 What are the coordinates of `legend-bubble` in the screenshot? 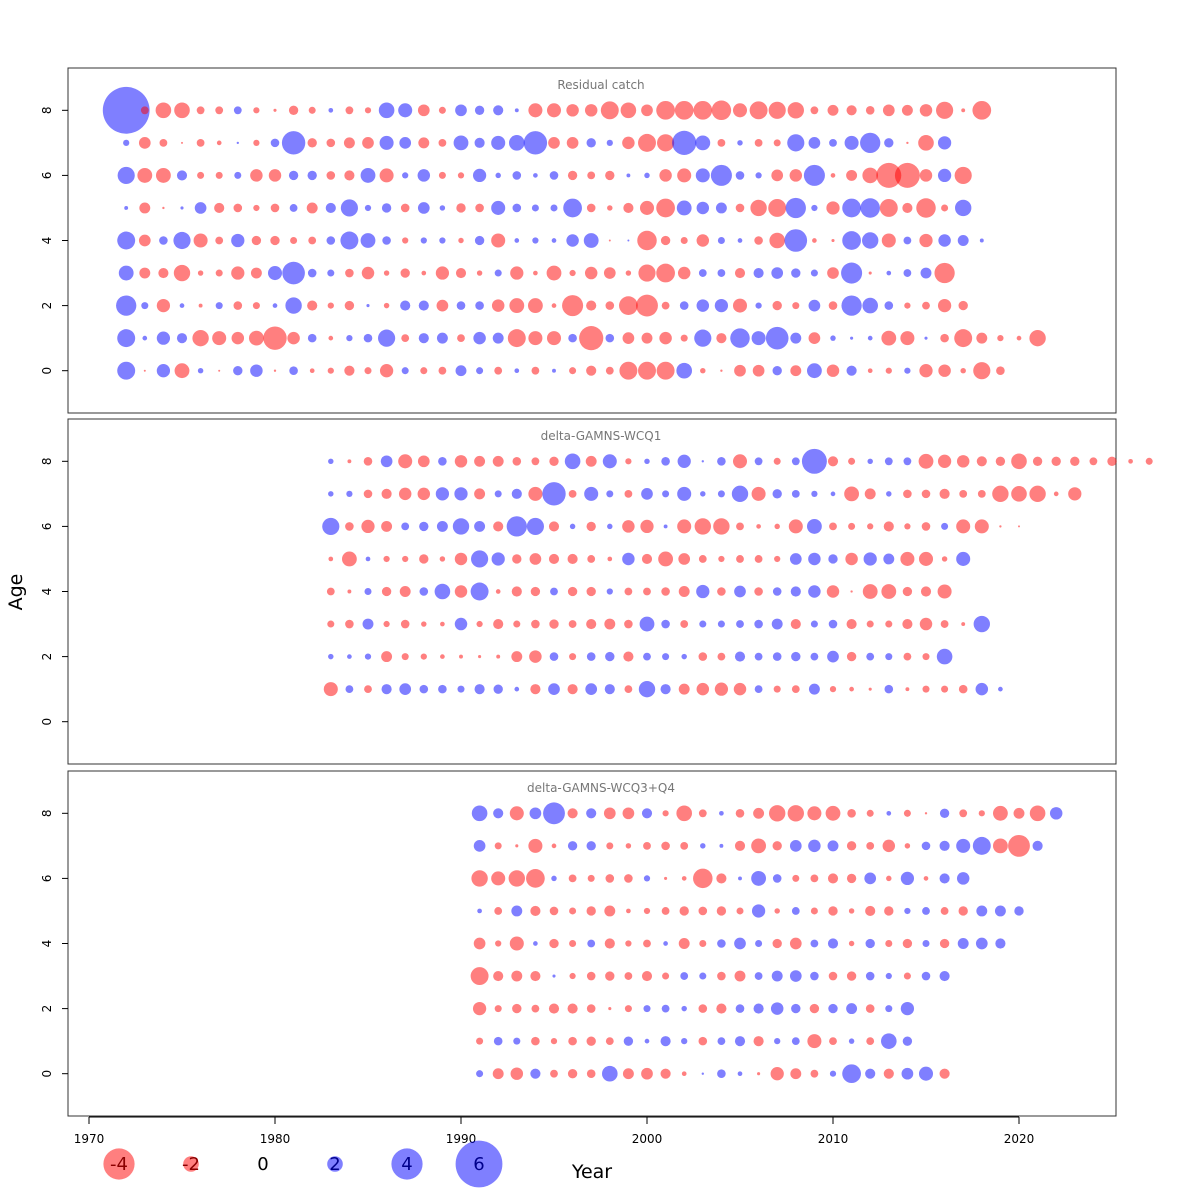 It's located at (335, 1164).